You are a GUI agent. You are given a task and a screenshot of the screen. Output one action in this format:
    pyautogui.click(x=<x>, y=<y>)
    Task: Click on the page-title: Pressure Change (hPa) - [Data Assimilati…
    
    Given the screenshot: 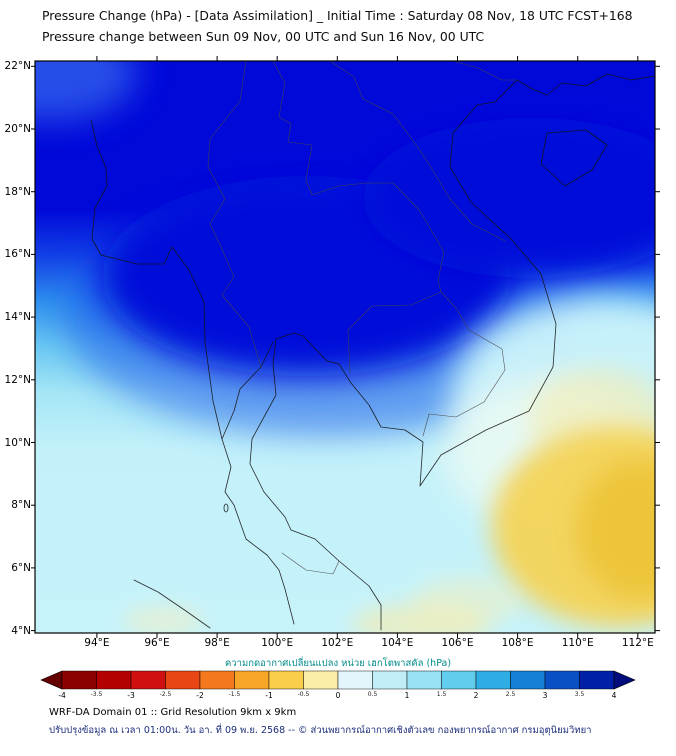 What is the action you would take?
    pyautogui.click(x=337, y=15)
    